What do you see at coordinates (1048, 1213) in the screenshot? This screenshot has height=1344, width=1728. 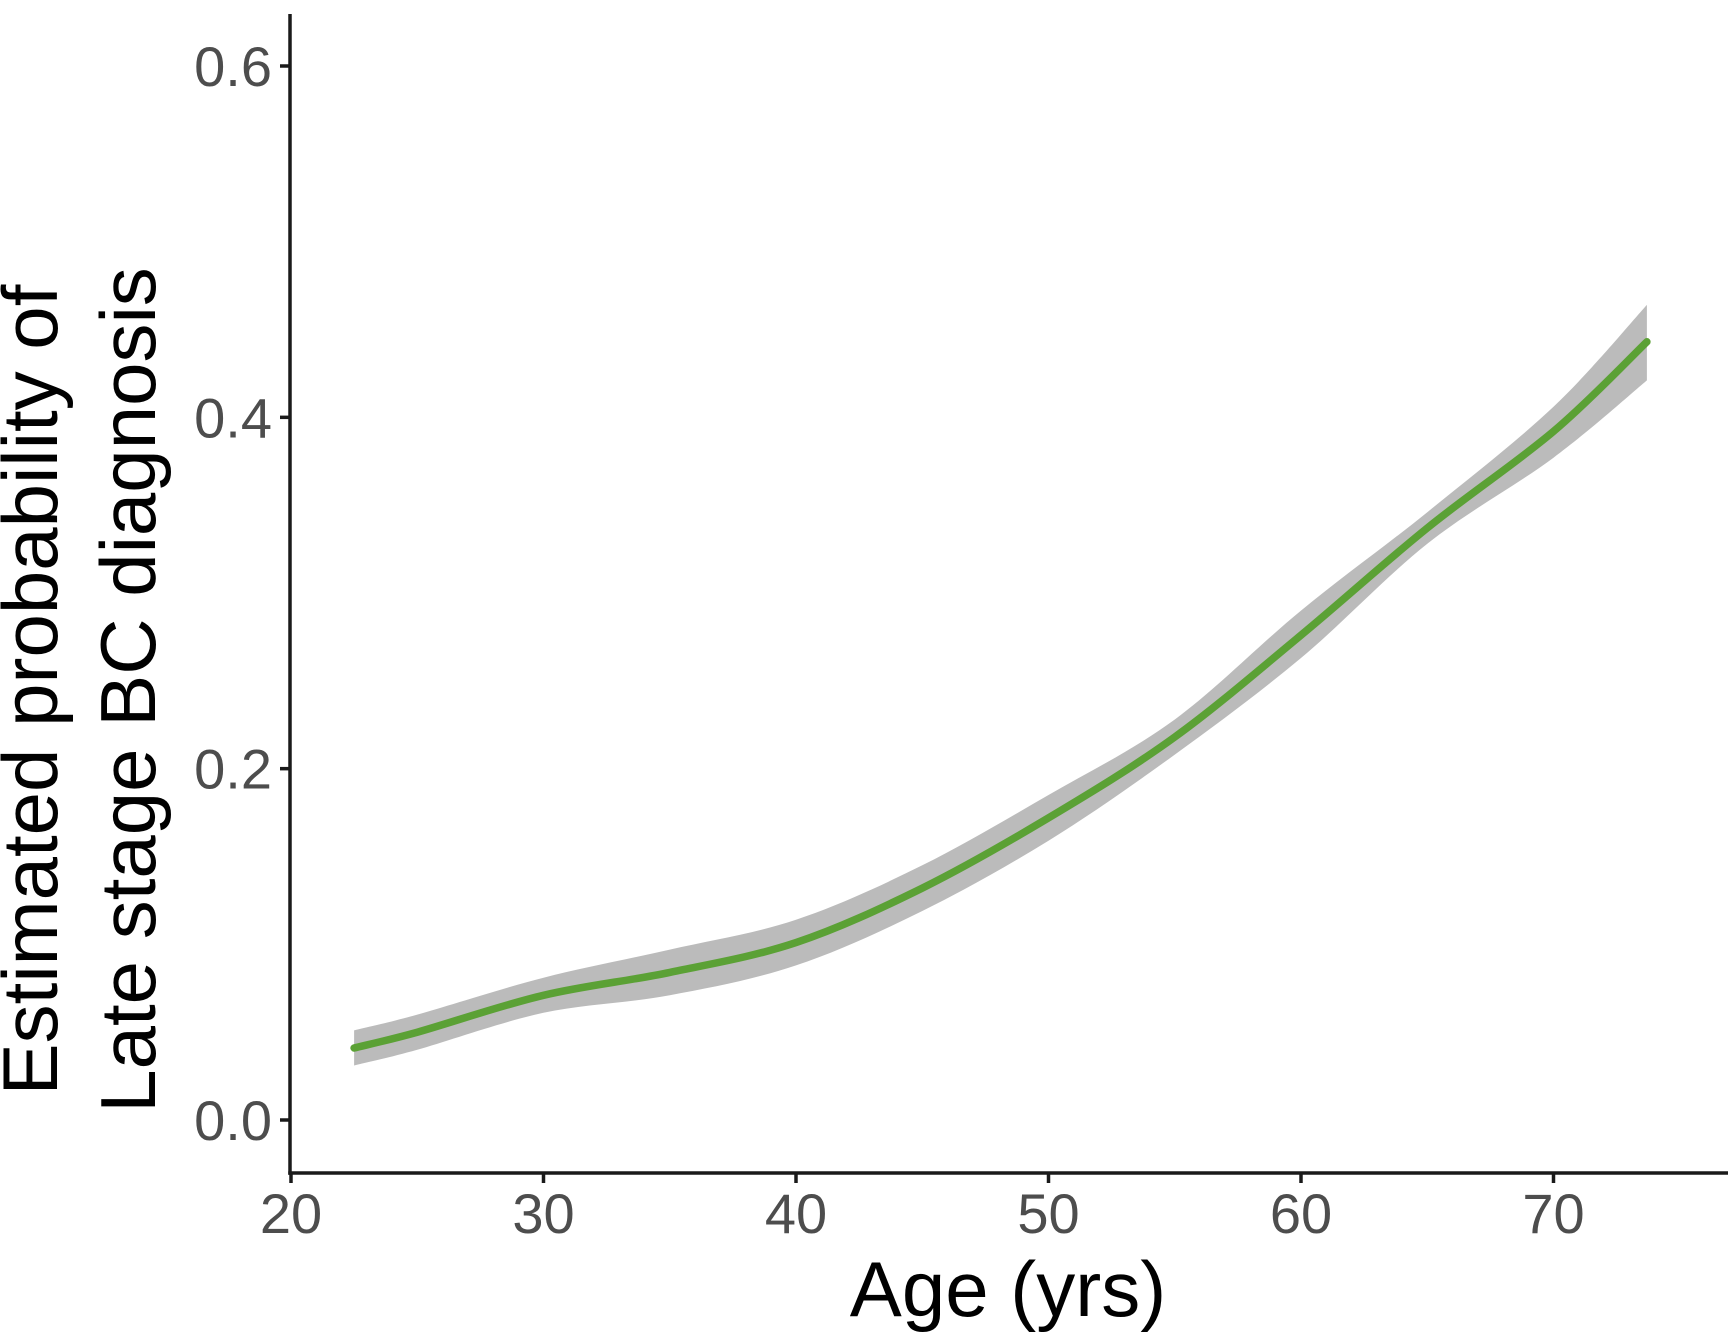 I see `x-tick-label: 50` at bounding box center [1048, 1213].